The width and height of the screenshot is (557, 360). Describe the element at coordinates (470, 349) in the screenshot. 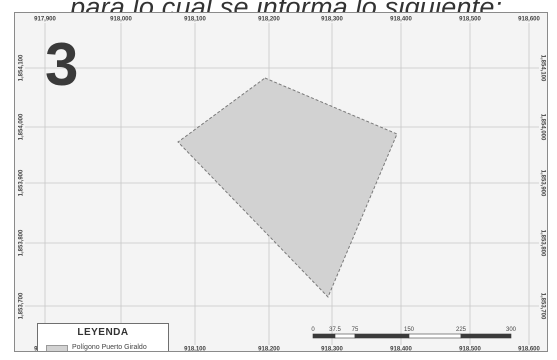

I see `x-tick-bottom: 918,500` at that location.